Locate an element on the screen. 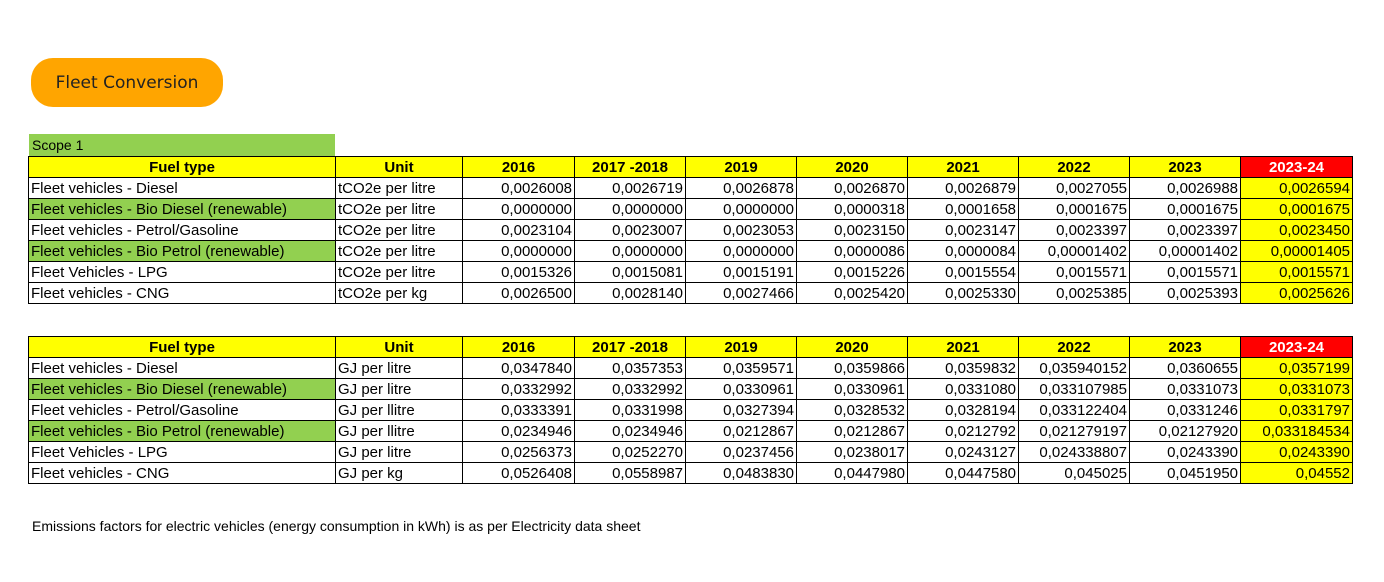 This screenshot has width=1384, height=582. value-cell: 0,0027466 is located at coordinates (741, 293).